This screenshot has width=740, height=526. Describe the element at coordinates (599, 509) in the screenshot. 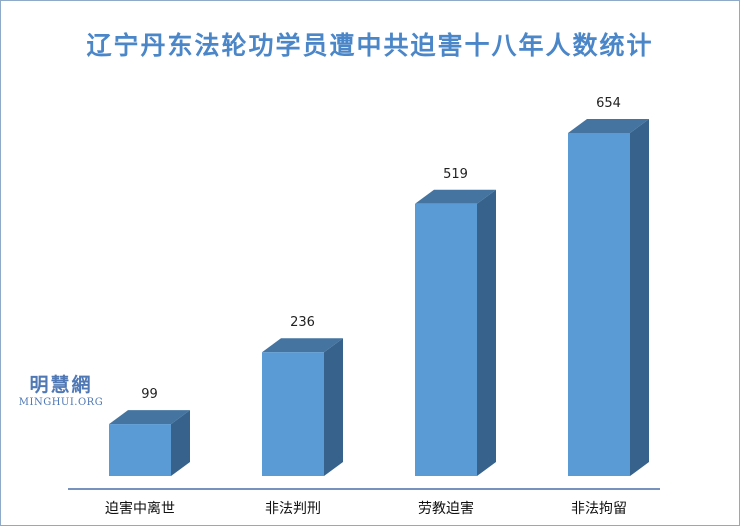

I see `x-tick-label: 非法拘留` at that location.